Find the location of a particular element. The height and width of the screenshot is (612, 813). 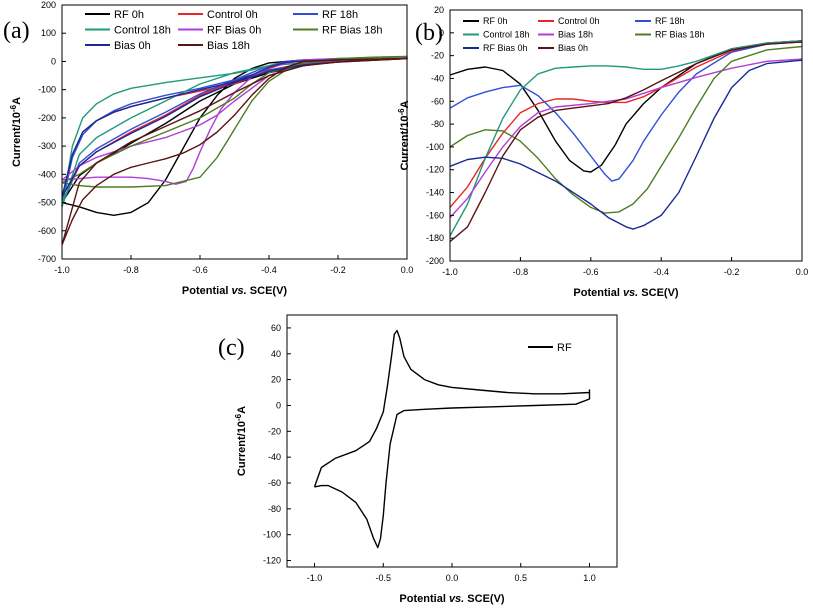

y-tick-label-c-6: -60 is located at coordinates (274, 483).